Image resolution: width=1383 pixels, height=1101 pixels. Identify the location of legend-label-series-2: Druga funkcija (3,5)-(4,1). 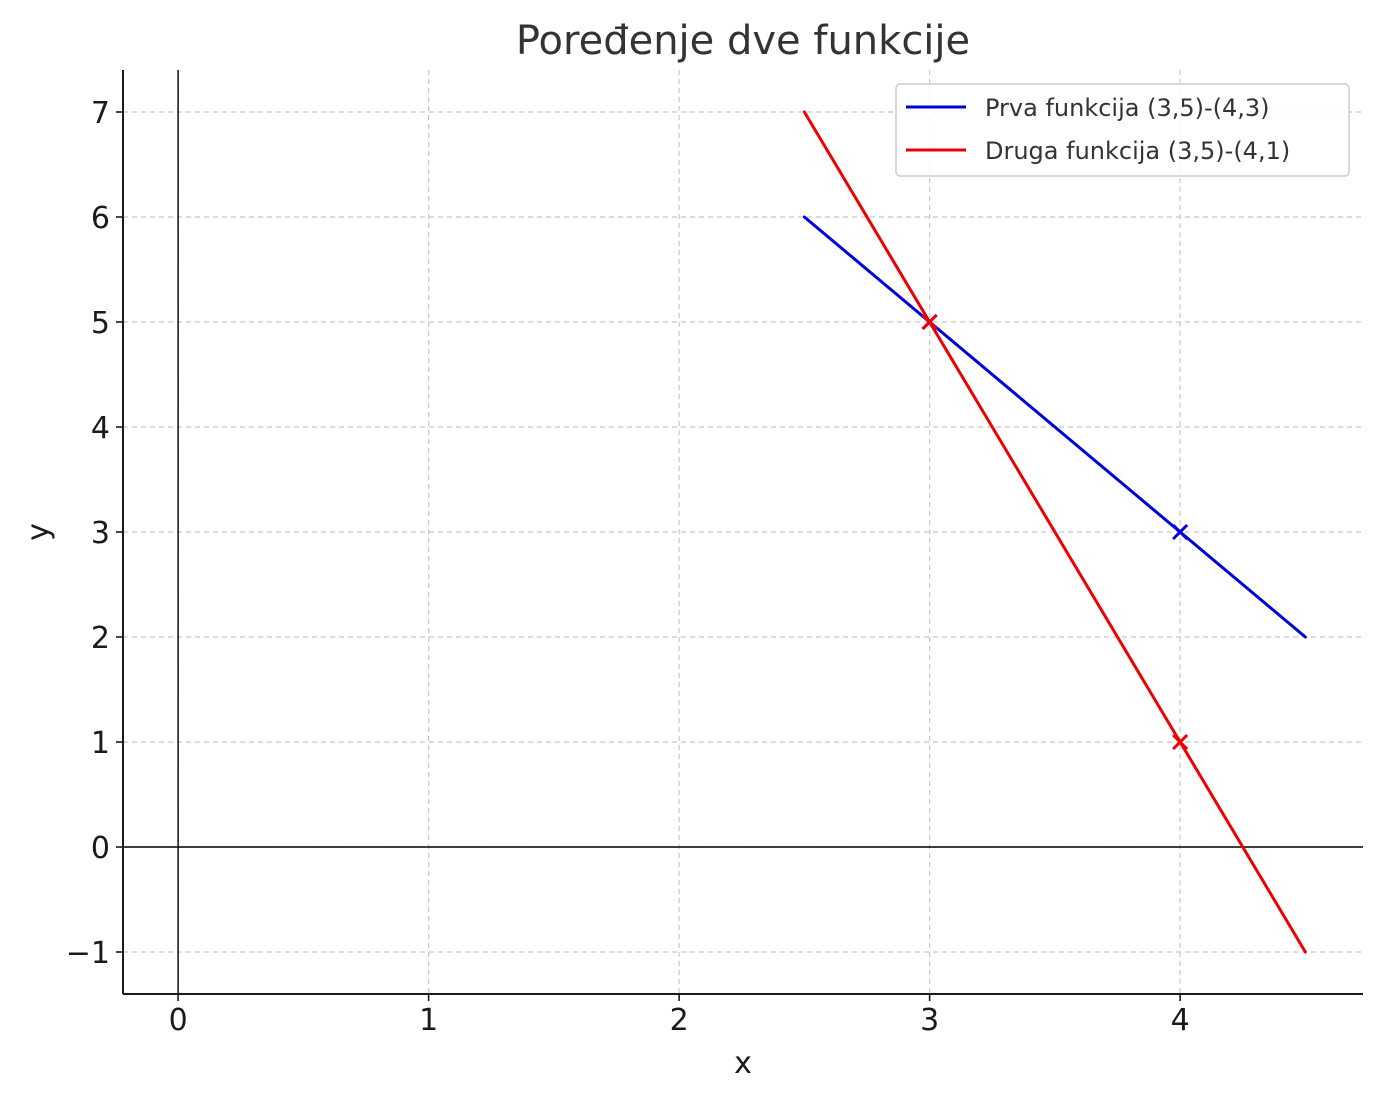
(1137, 151).